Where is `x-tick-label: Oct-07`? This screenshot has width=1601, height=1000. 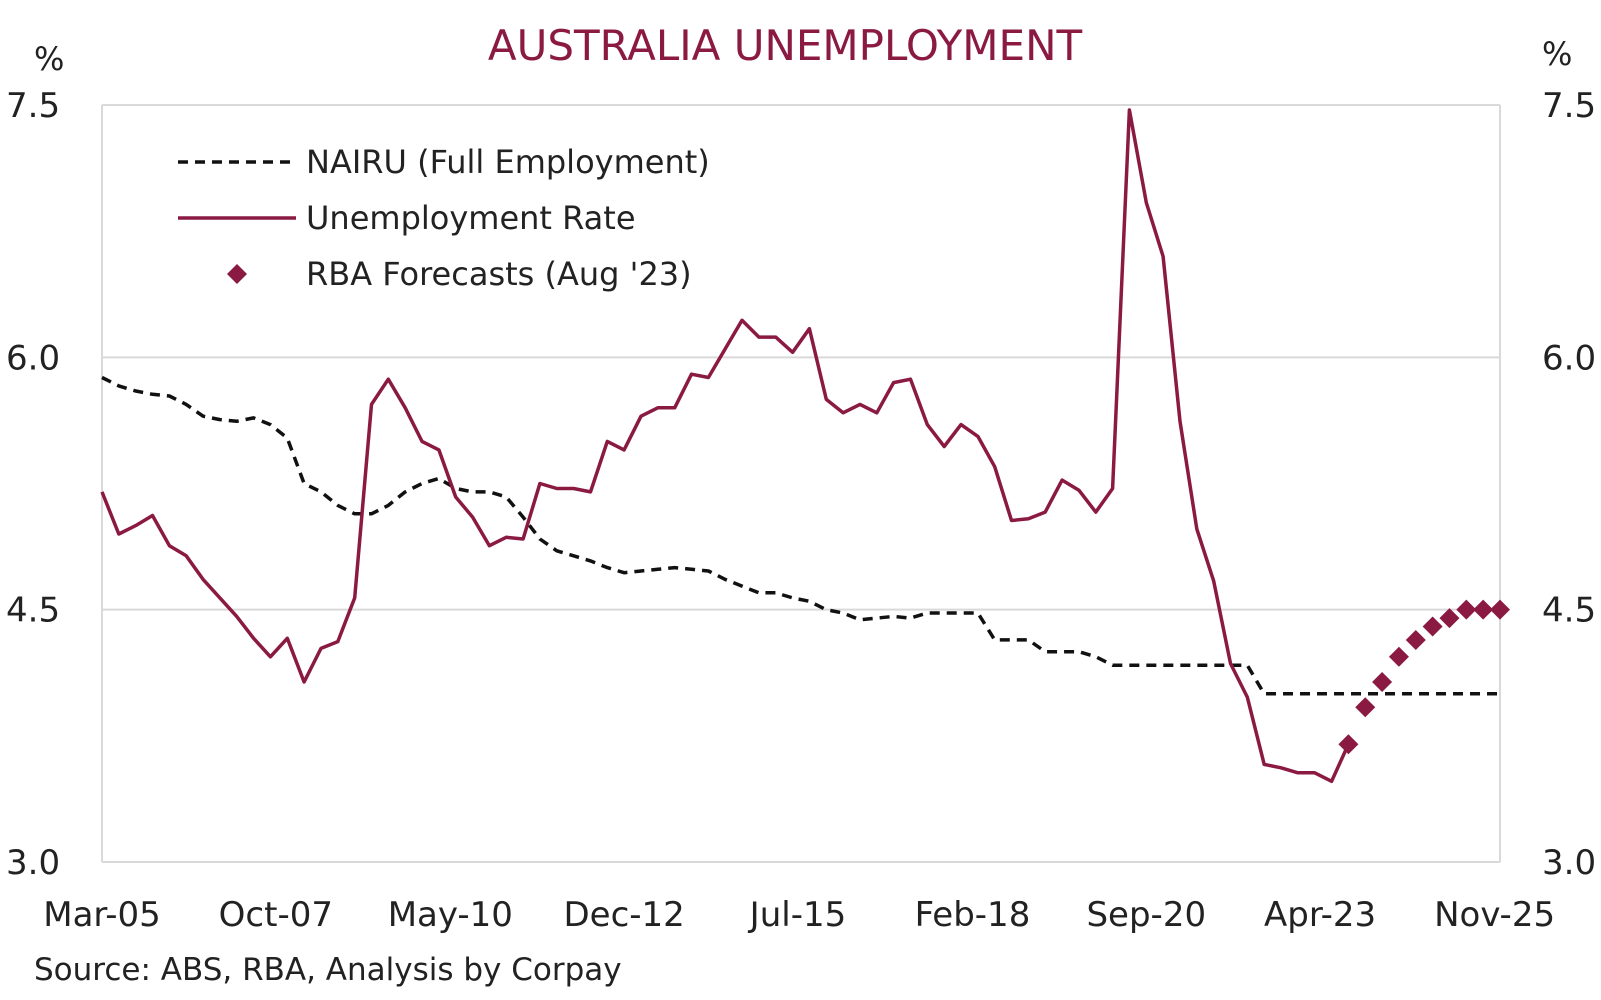 x-tick-label: Oct-07 is located at coordinates (276, 915).